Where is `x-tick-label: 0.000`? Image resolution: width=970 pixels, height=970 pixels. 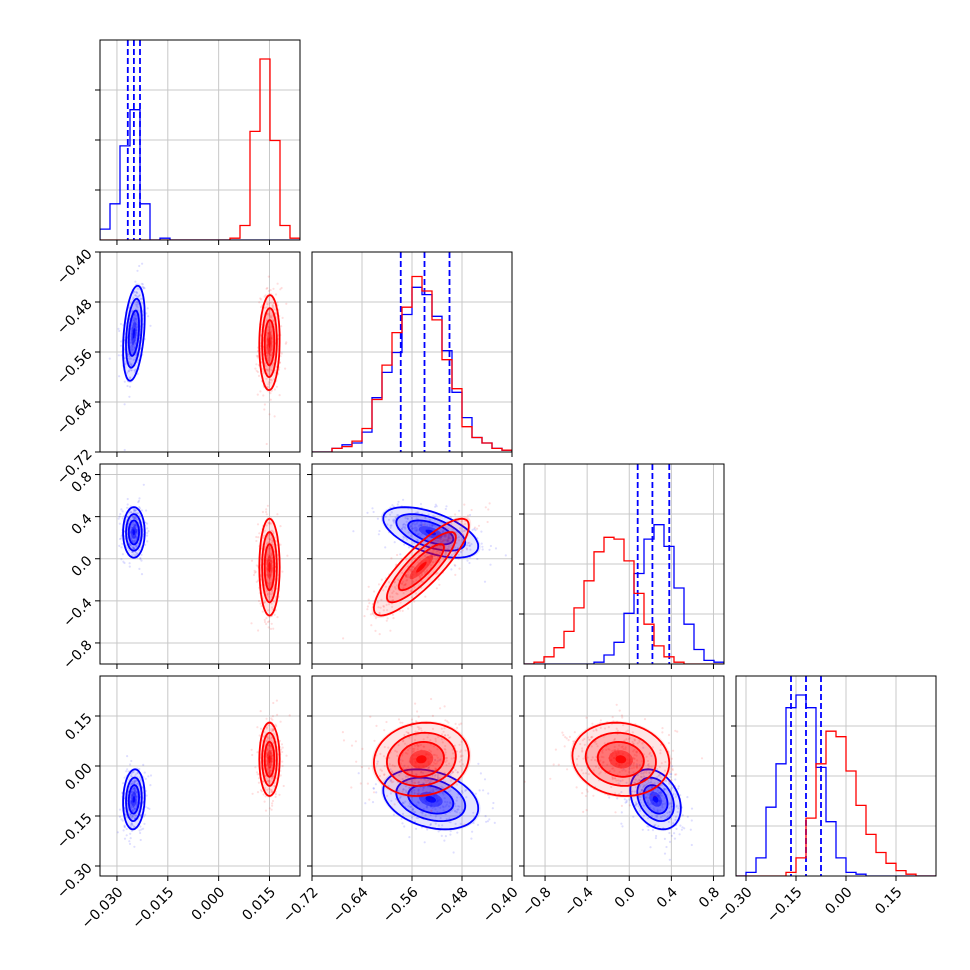 x-tick-label: 0.000 is located at coordinates (209, 904).